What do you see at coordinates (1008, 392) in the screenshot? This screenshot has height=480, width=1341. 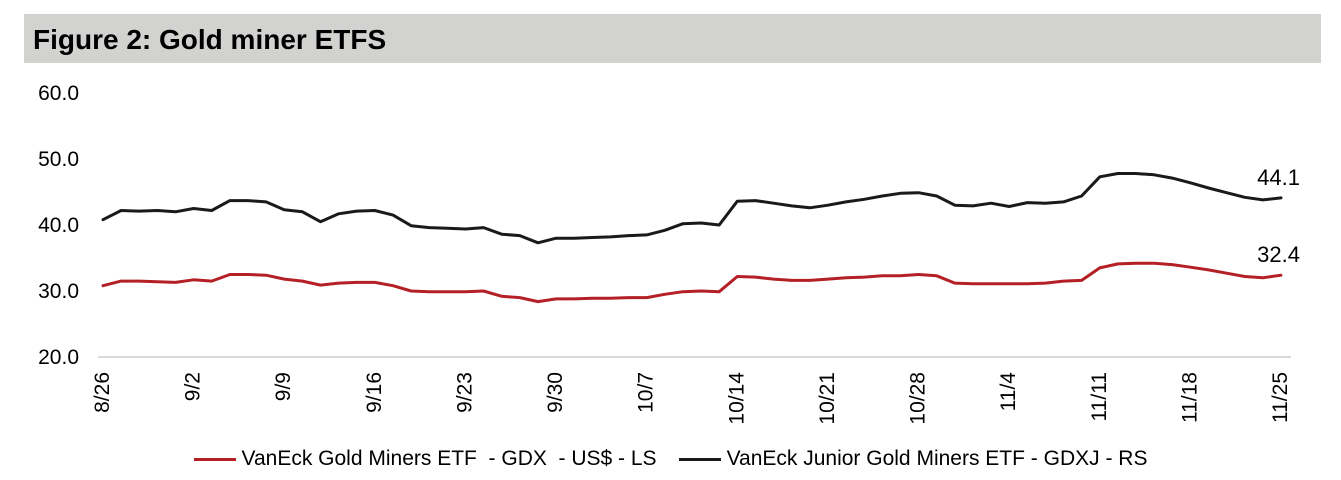 I see `x-tick-label: 11/4` at bounding box center [1008, 392].